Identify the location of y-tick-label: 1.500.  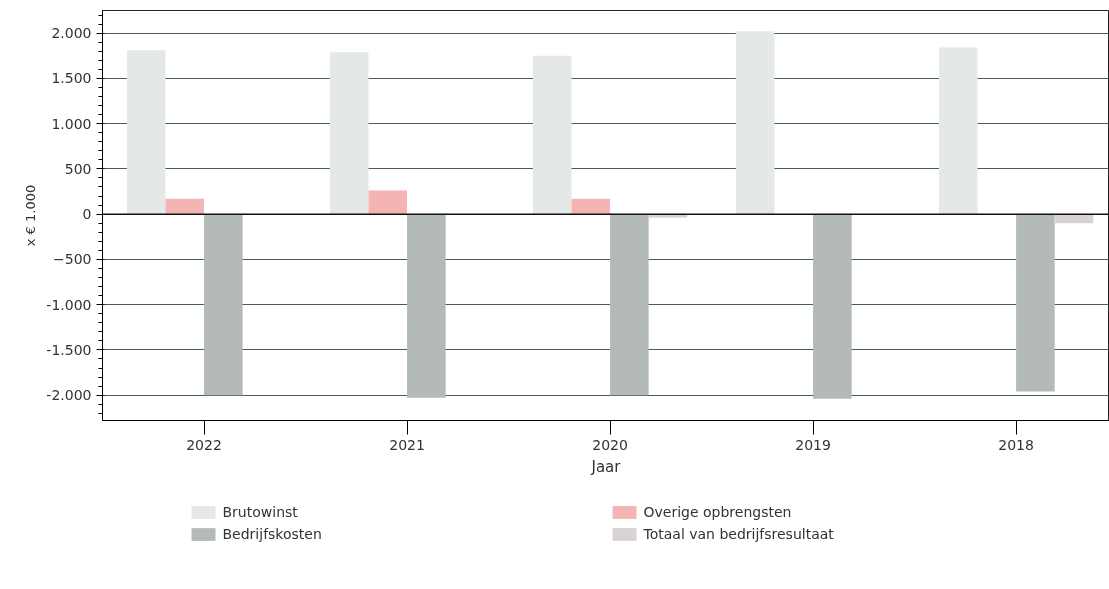
(71, 78).